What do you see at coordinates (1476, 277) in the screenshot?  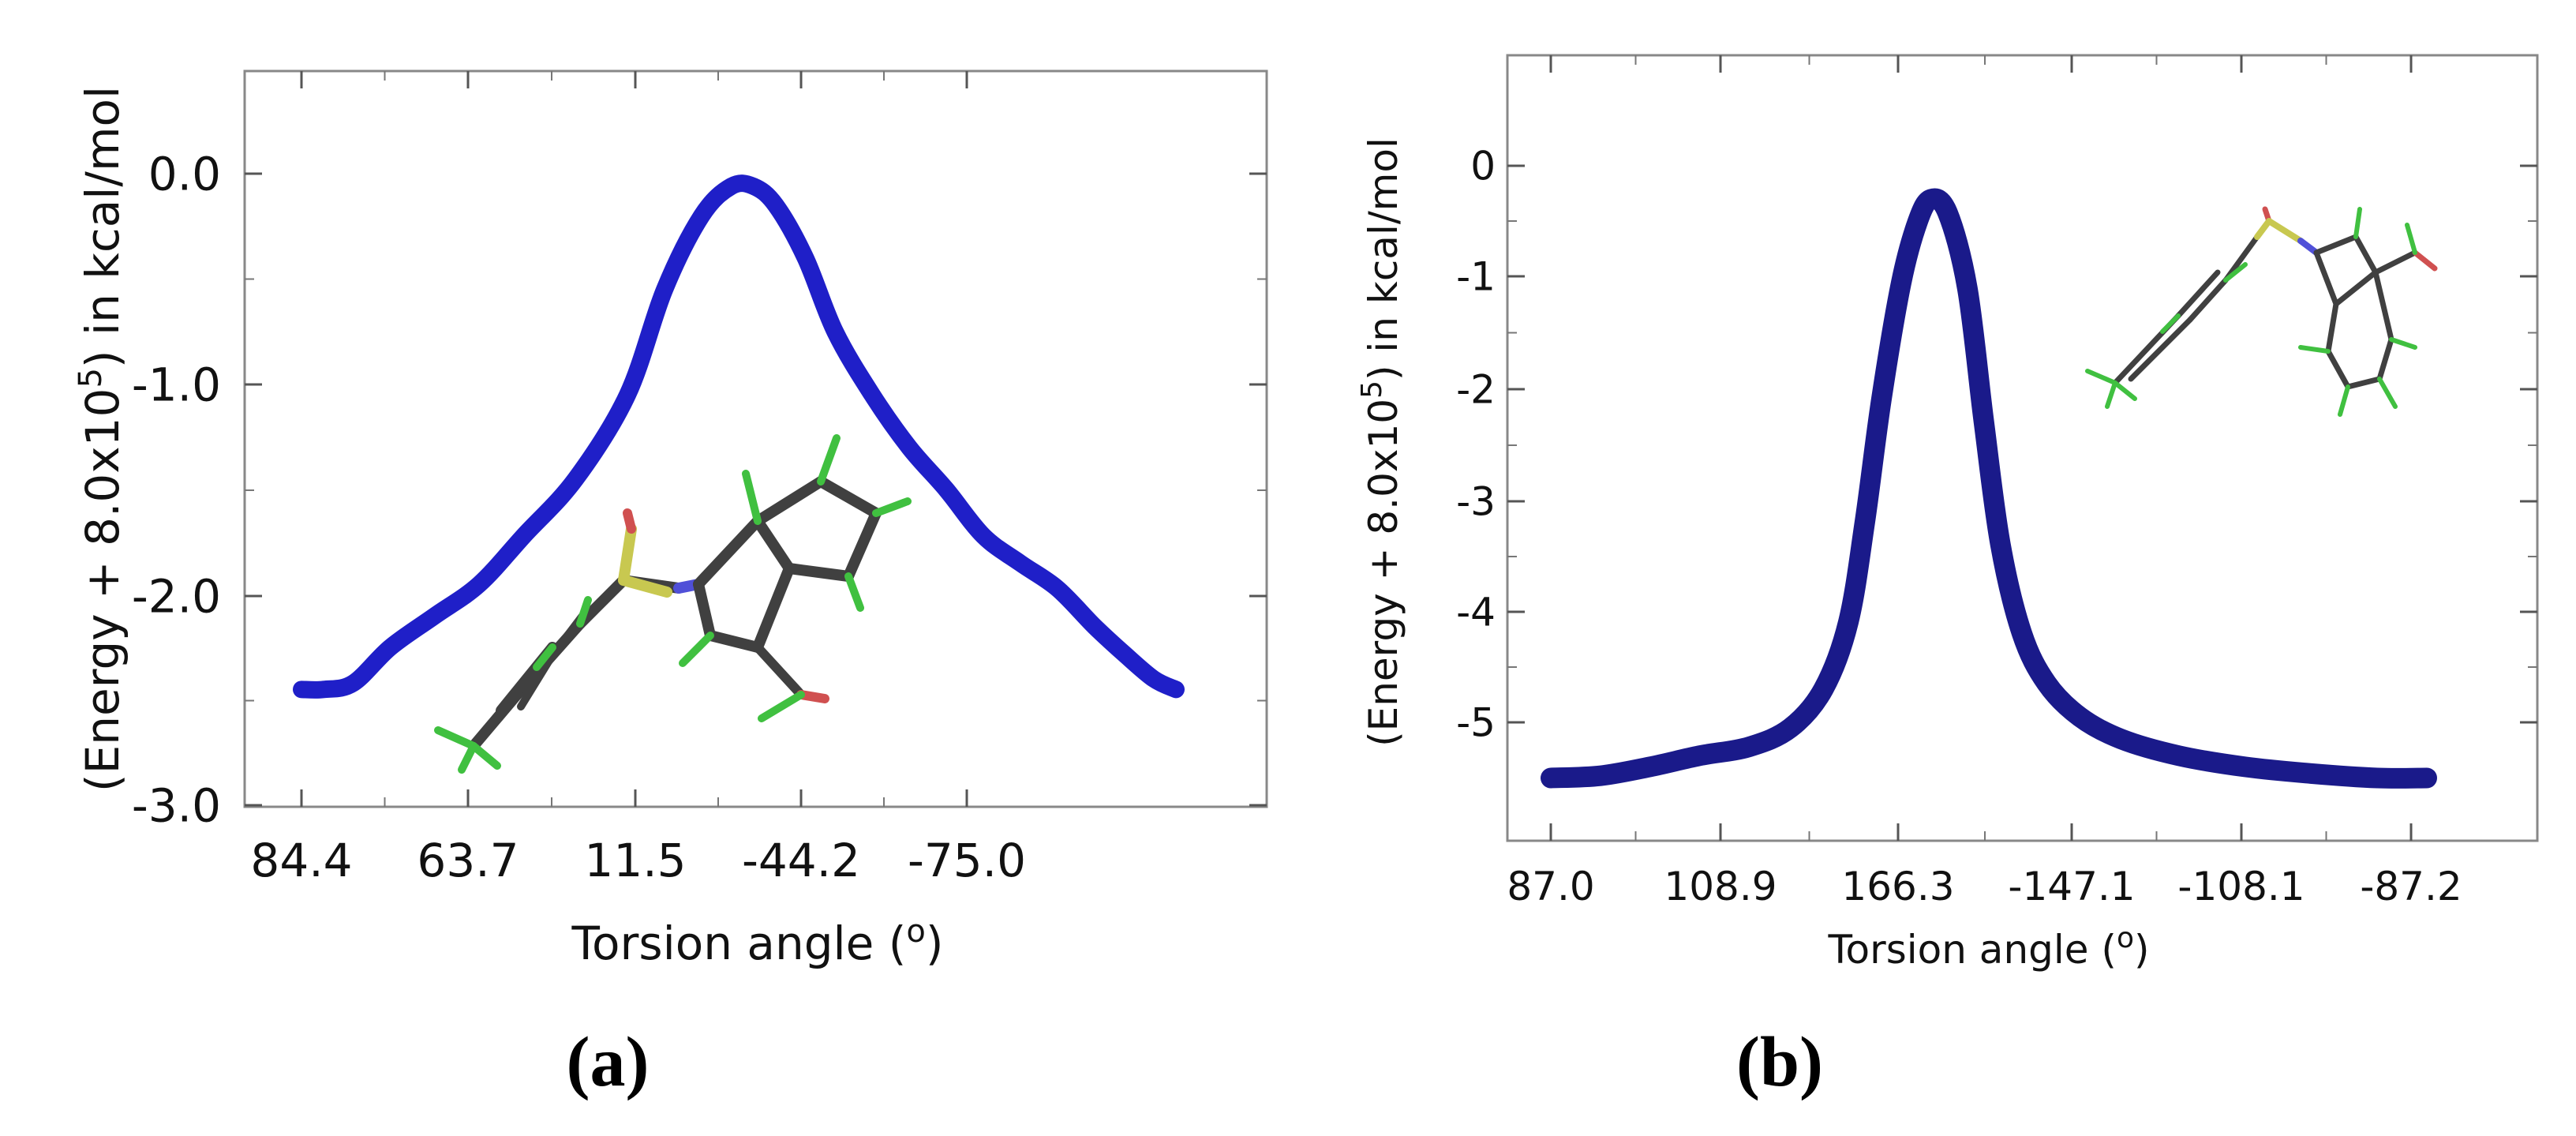 I see `y-tick-label: -1` at bounding box center [1476, 277].